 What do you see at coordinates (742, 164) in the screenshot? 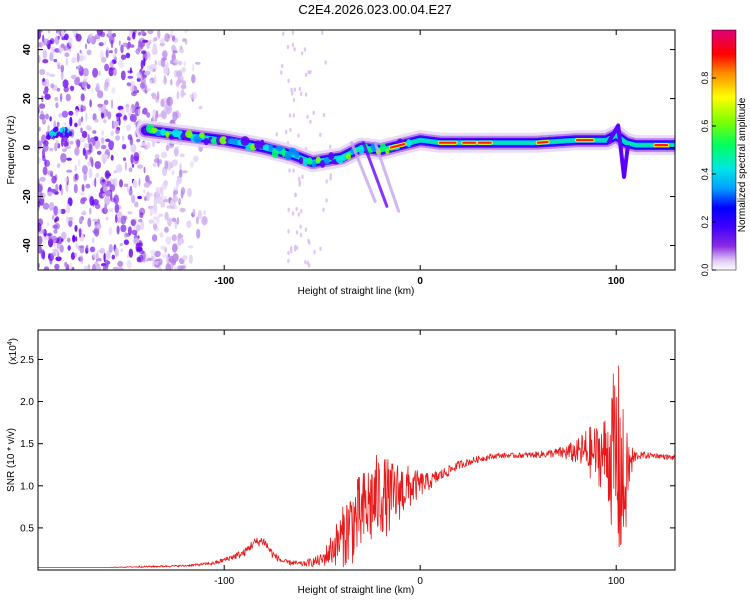
I see `colorbar-label: Normalized spectral amplitude` at bounding box center [742, 164].